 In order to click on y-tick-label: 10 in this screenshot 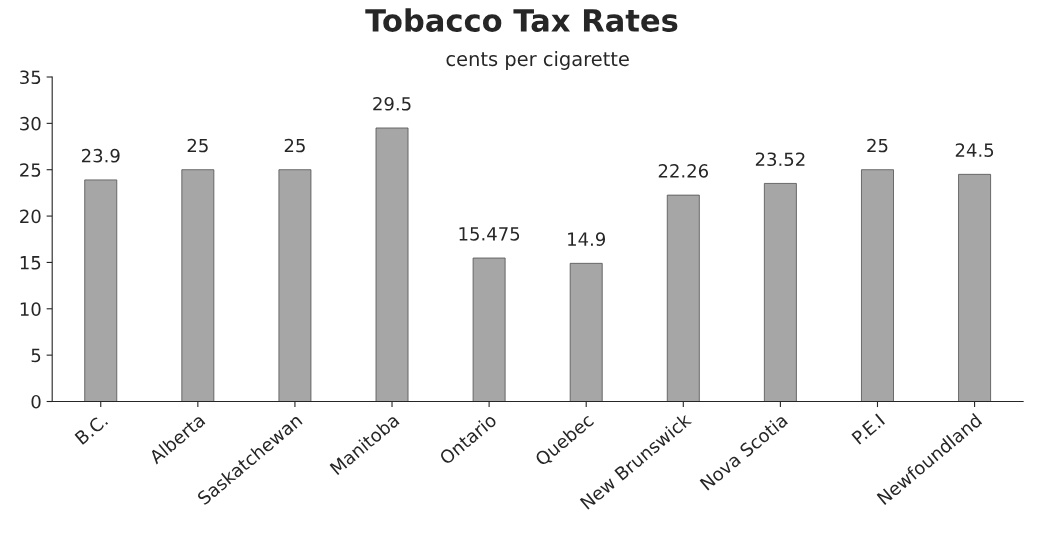, I will do `click(30, 309)`.